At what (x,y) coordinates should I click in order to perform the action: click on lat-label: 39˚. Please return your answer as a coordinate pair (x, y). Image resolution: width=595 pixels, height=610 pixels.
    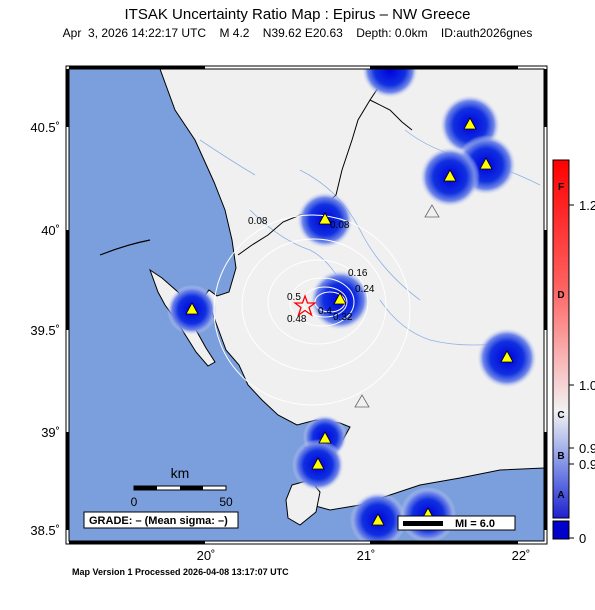
    Looking at the image, I should click on (50, 432).